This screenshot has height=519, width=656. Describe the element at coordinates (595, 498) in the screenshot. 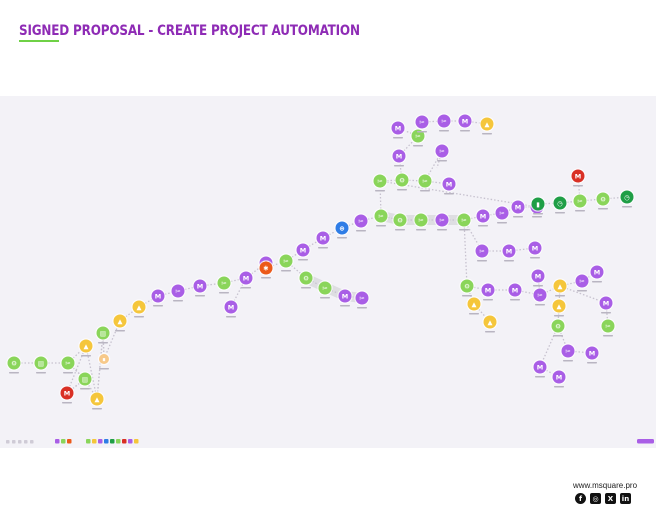

I see `instagram-icon: ◎` at that location.